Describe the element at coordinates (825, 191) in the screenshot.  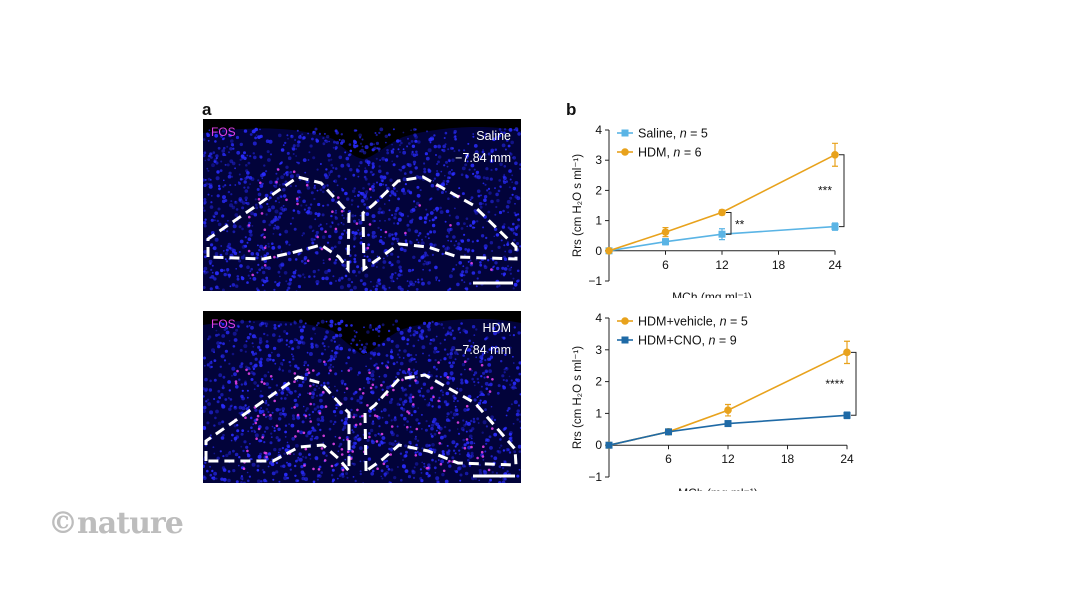
I see `significance-label: ***` at that location.